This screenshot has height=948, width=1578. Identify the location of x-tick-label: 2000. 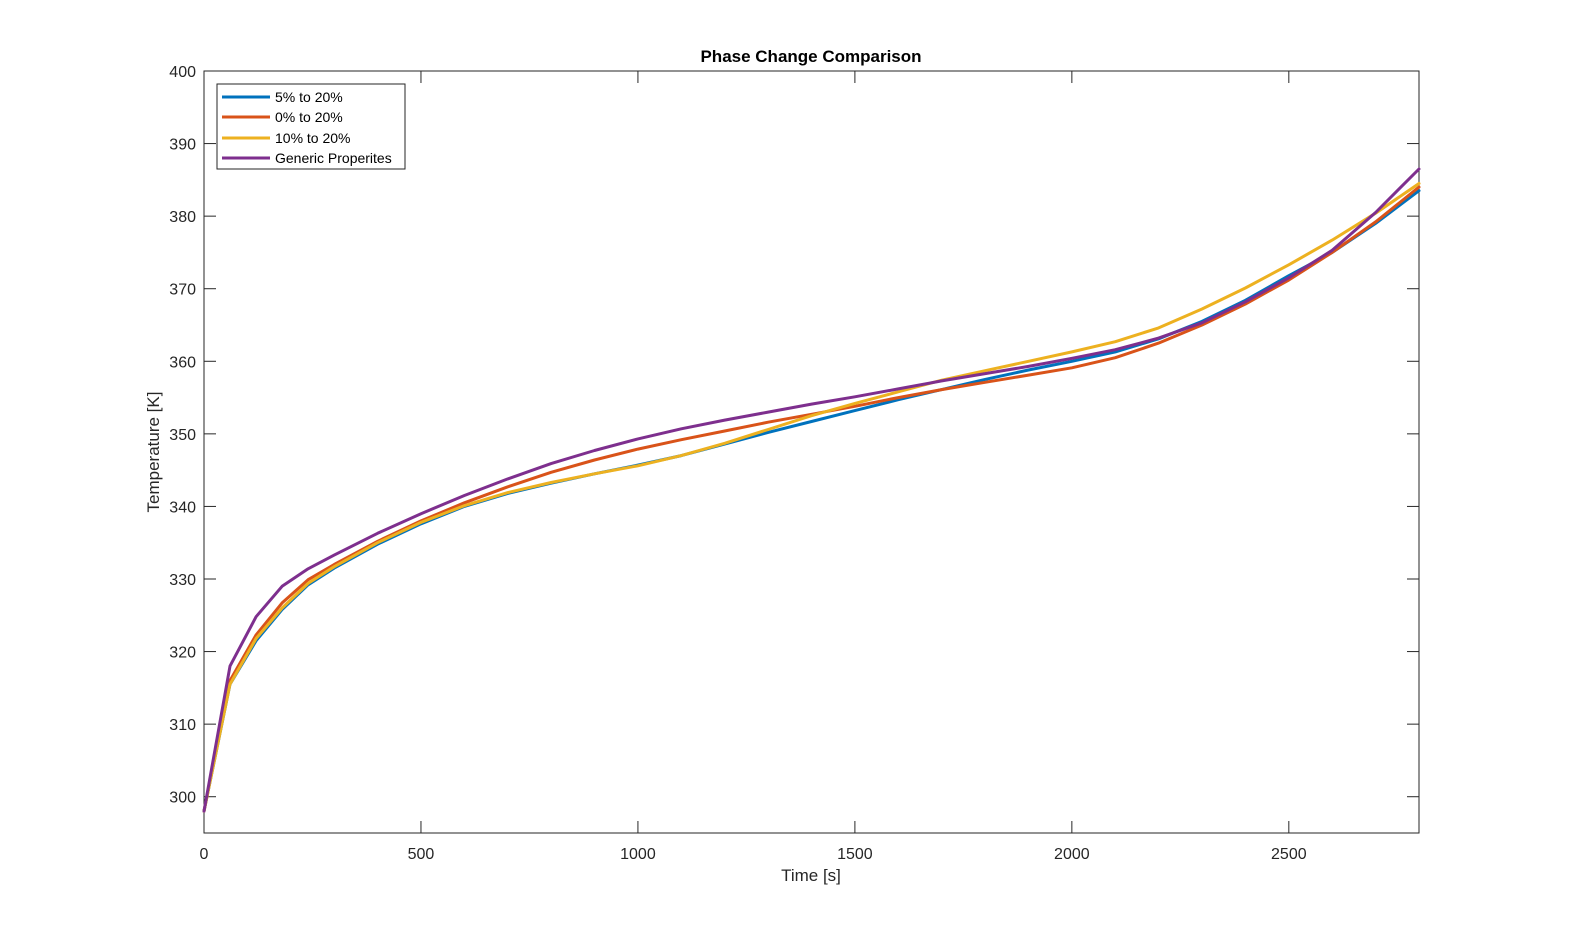
(1072, 854).